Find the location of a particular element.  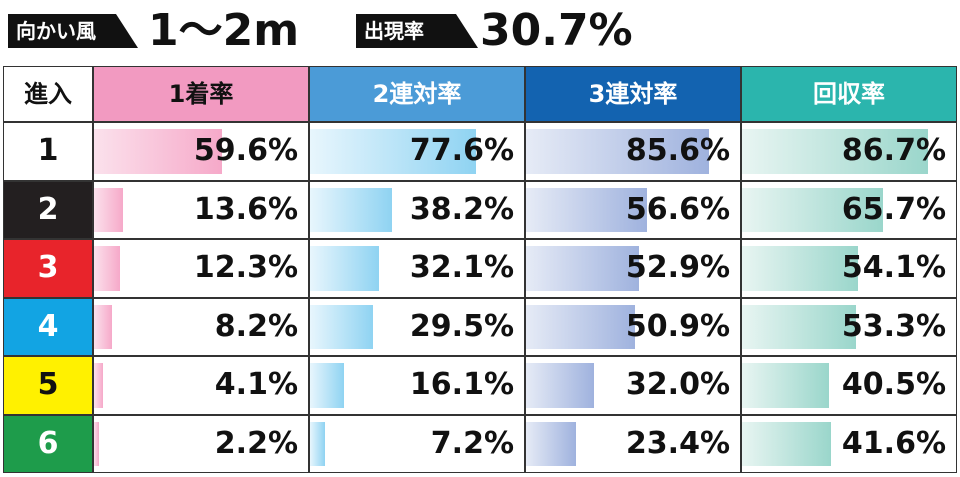

column-header: 3連対率 is located at coordinates (633, 94).